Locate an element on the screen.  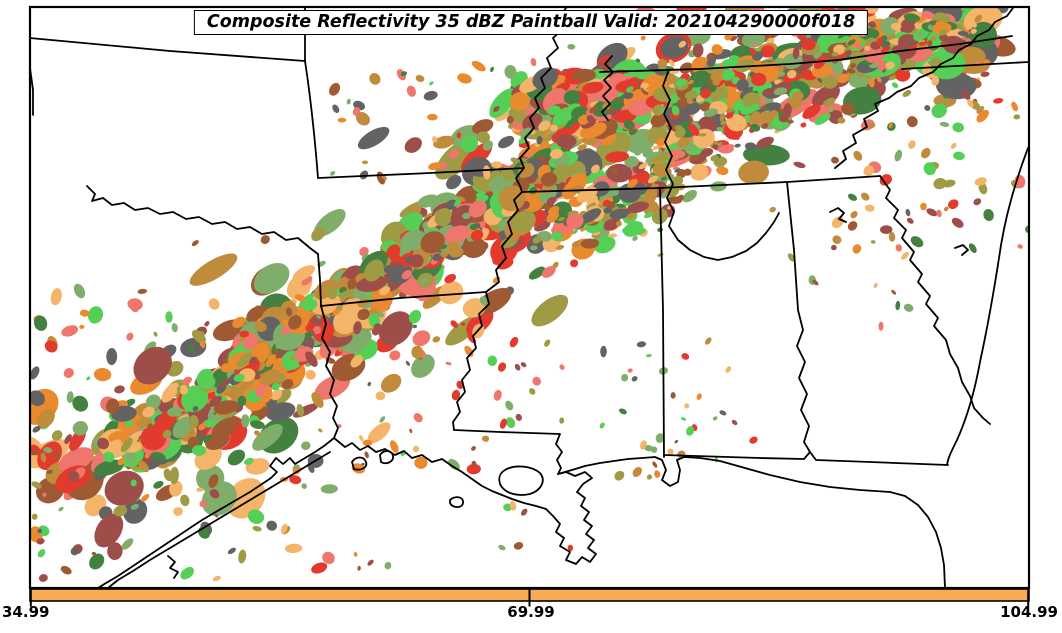
border-mo-ar is located at coordinates (421, 173).